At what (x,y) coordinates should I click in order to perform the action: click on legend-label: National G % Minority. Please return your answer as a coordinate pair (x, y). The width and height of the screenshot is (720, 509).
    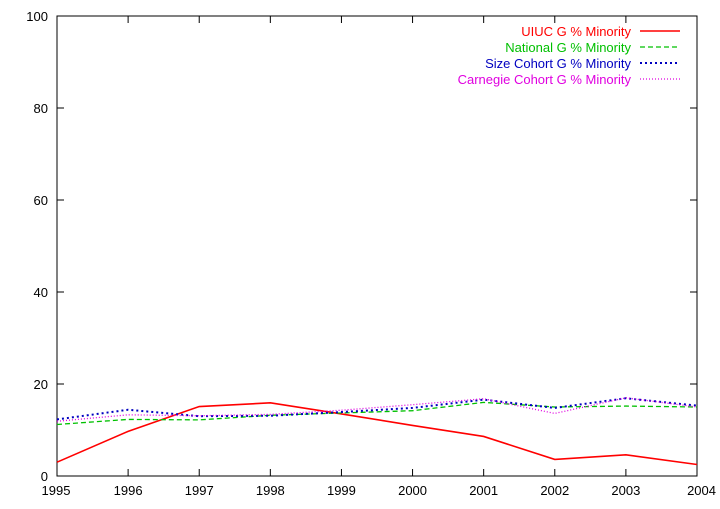
    Looking at the image, I should click on (568, 47).